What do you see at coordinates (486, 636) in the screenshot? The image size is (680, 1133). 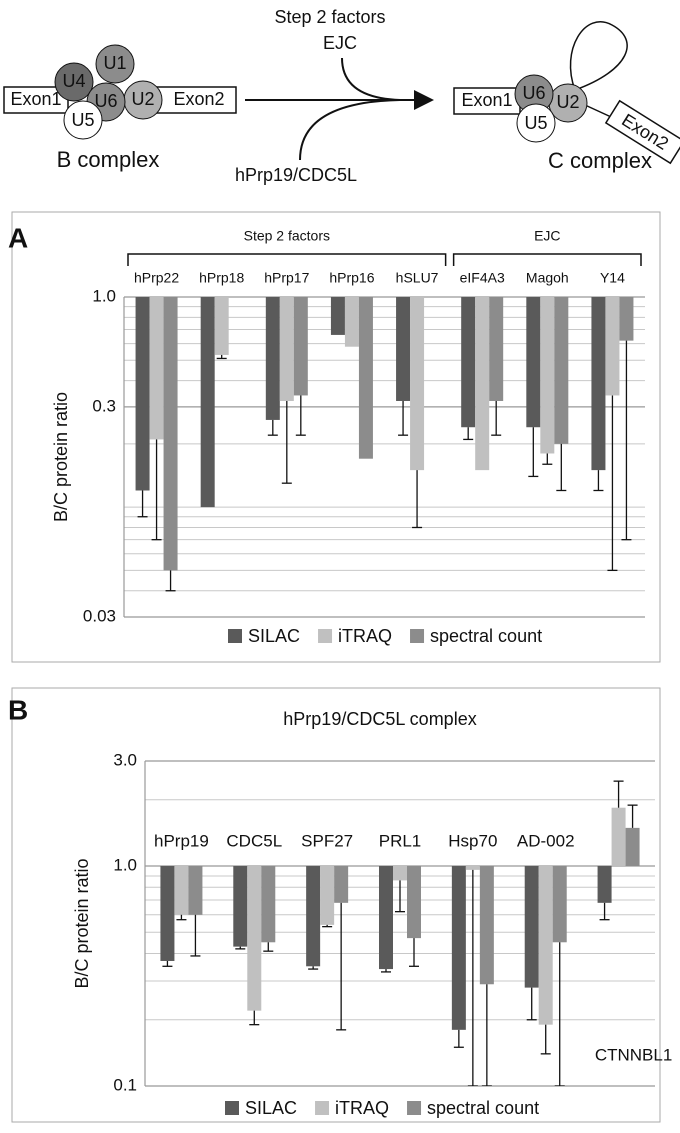 I see `legend-label: spectral count` at bounding box center [486, 636].